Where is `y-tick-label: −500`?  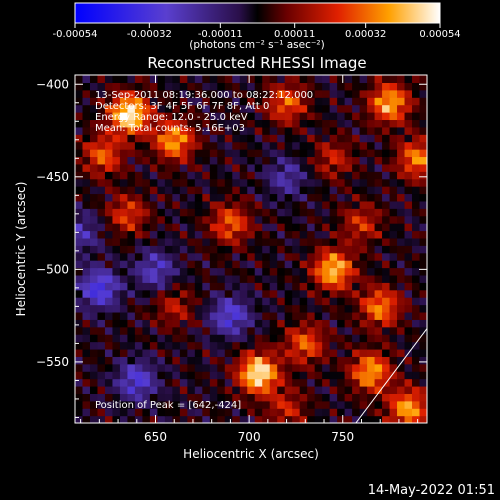
y-tick-label: −500 is located at coordinates (52, 269).